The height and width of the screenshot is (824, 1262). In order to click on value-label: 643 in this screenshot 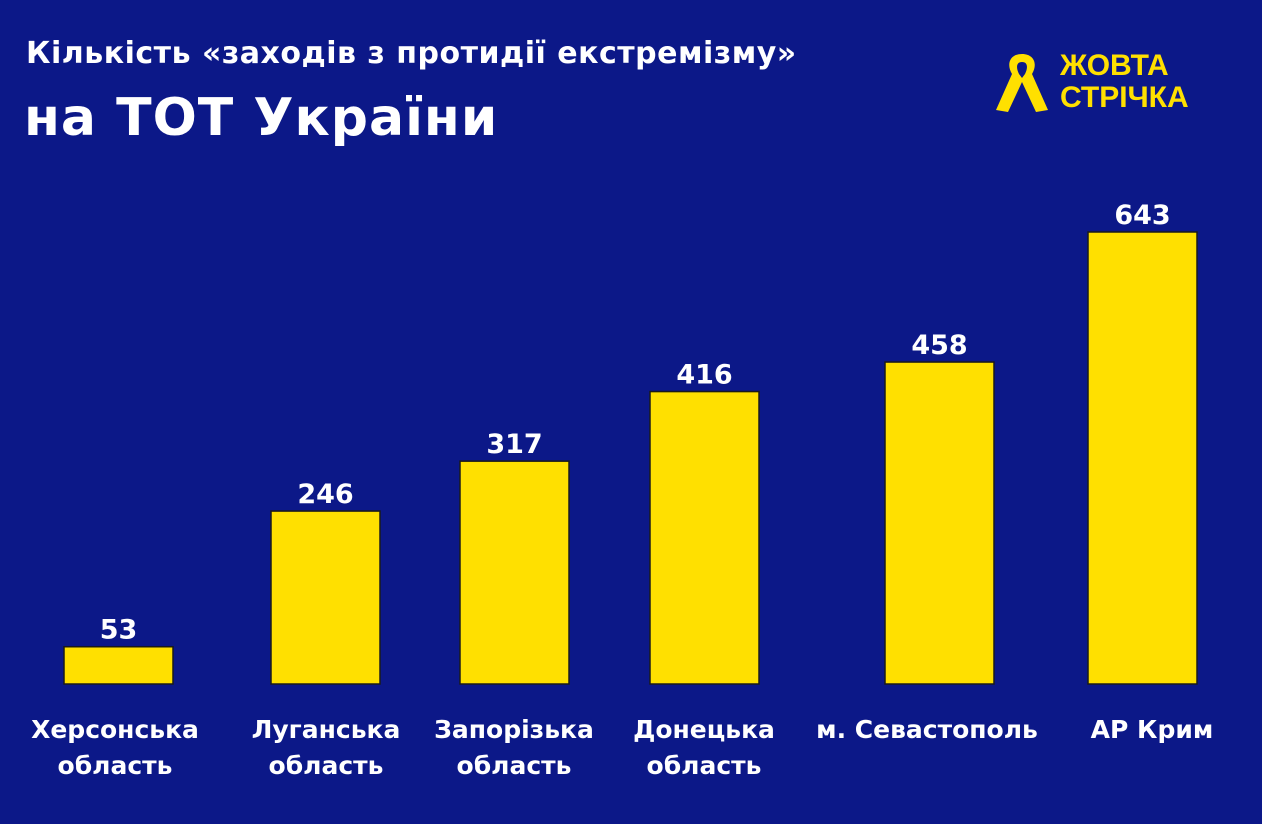, I will do `click(1142, 215)`.